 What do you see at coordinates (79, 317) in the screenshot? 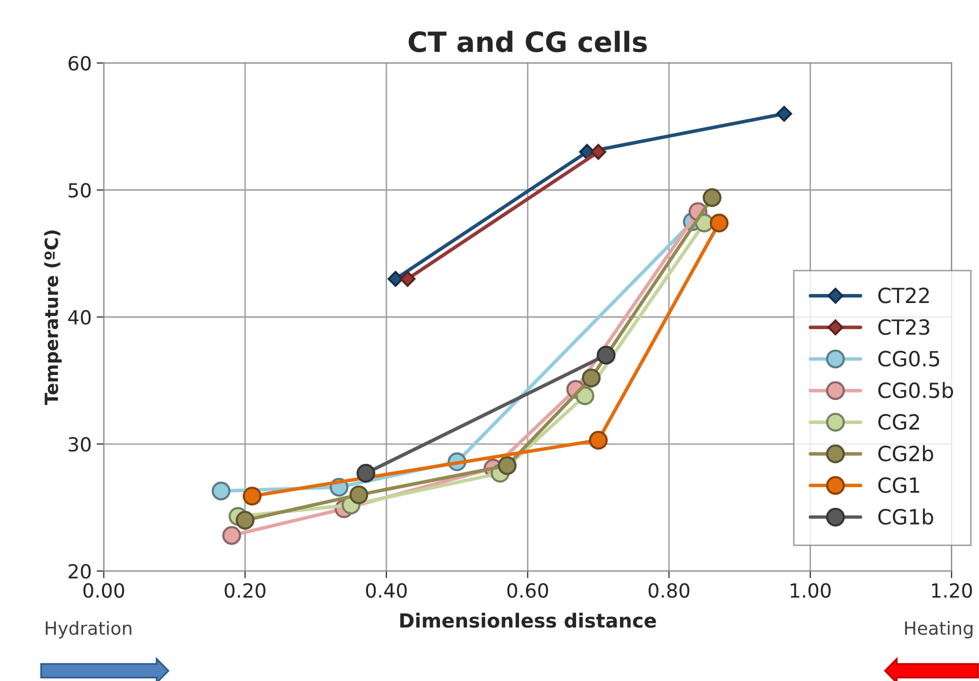
I see `y-tick-label: 40` at bounding box center [79, 317].